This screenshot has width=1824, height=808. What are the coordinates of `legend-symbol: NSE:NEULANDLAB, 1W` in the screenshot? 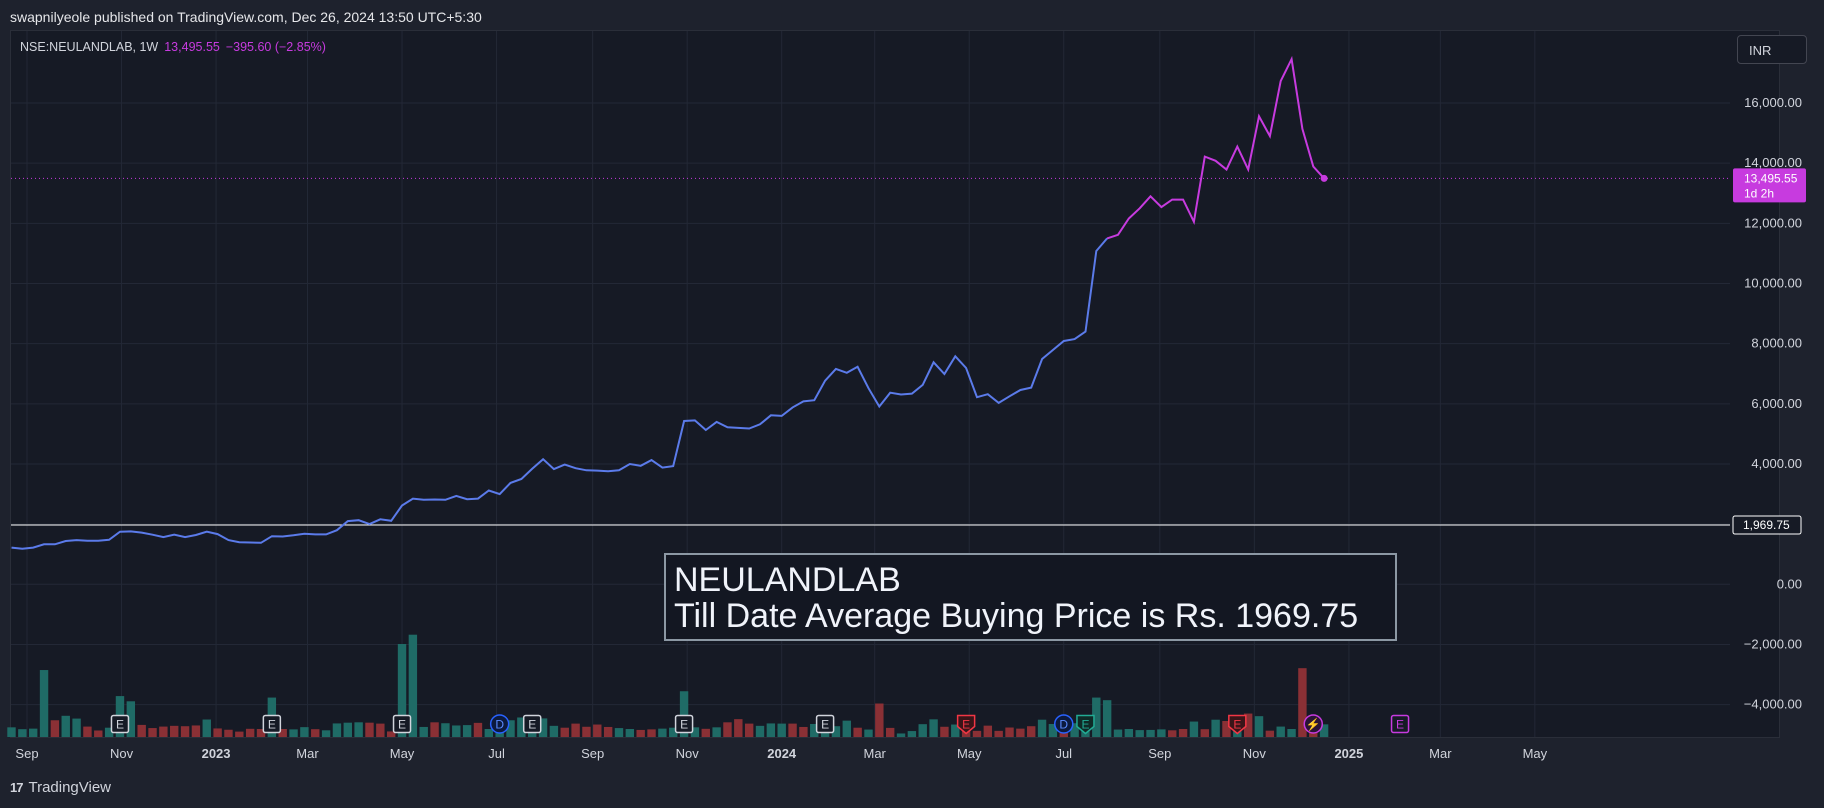 It's located at (89, 47).